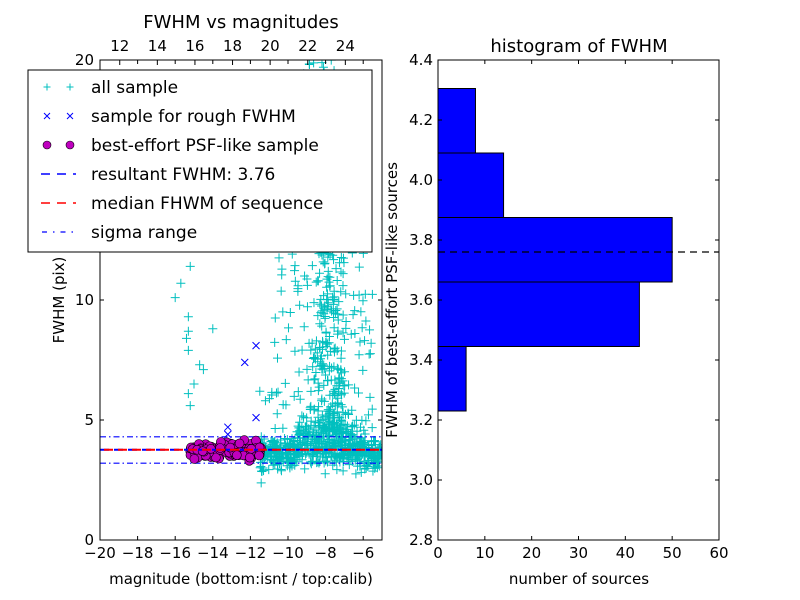 Image resolution: width=800 pixels, height=600 pixels. What do you see at coordinates (421, 60) in the screenshot?
I see `histogram-ytick-label: 4.4` at bounding box center [421, 60].